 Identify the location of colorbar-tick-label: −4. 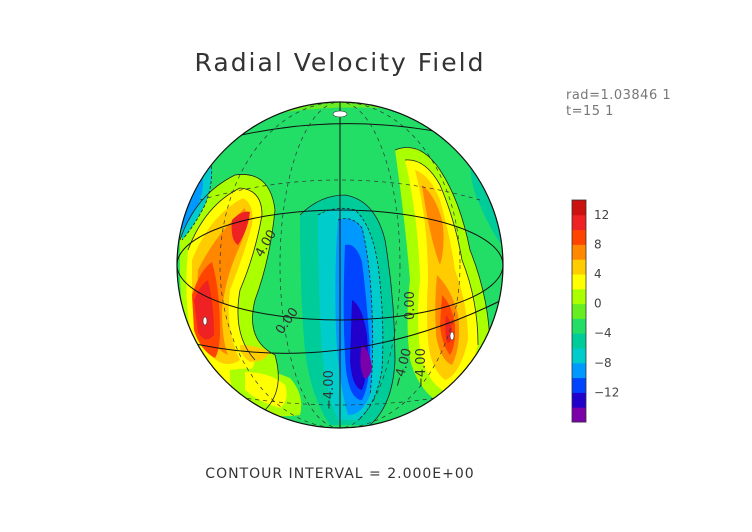
(603, 333).